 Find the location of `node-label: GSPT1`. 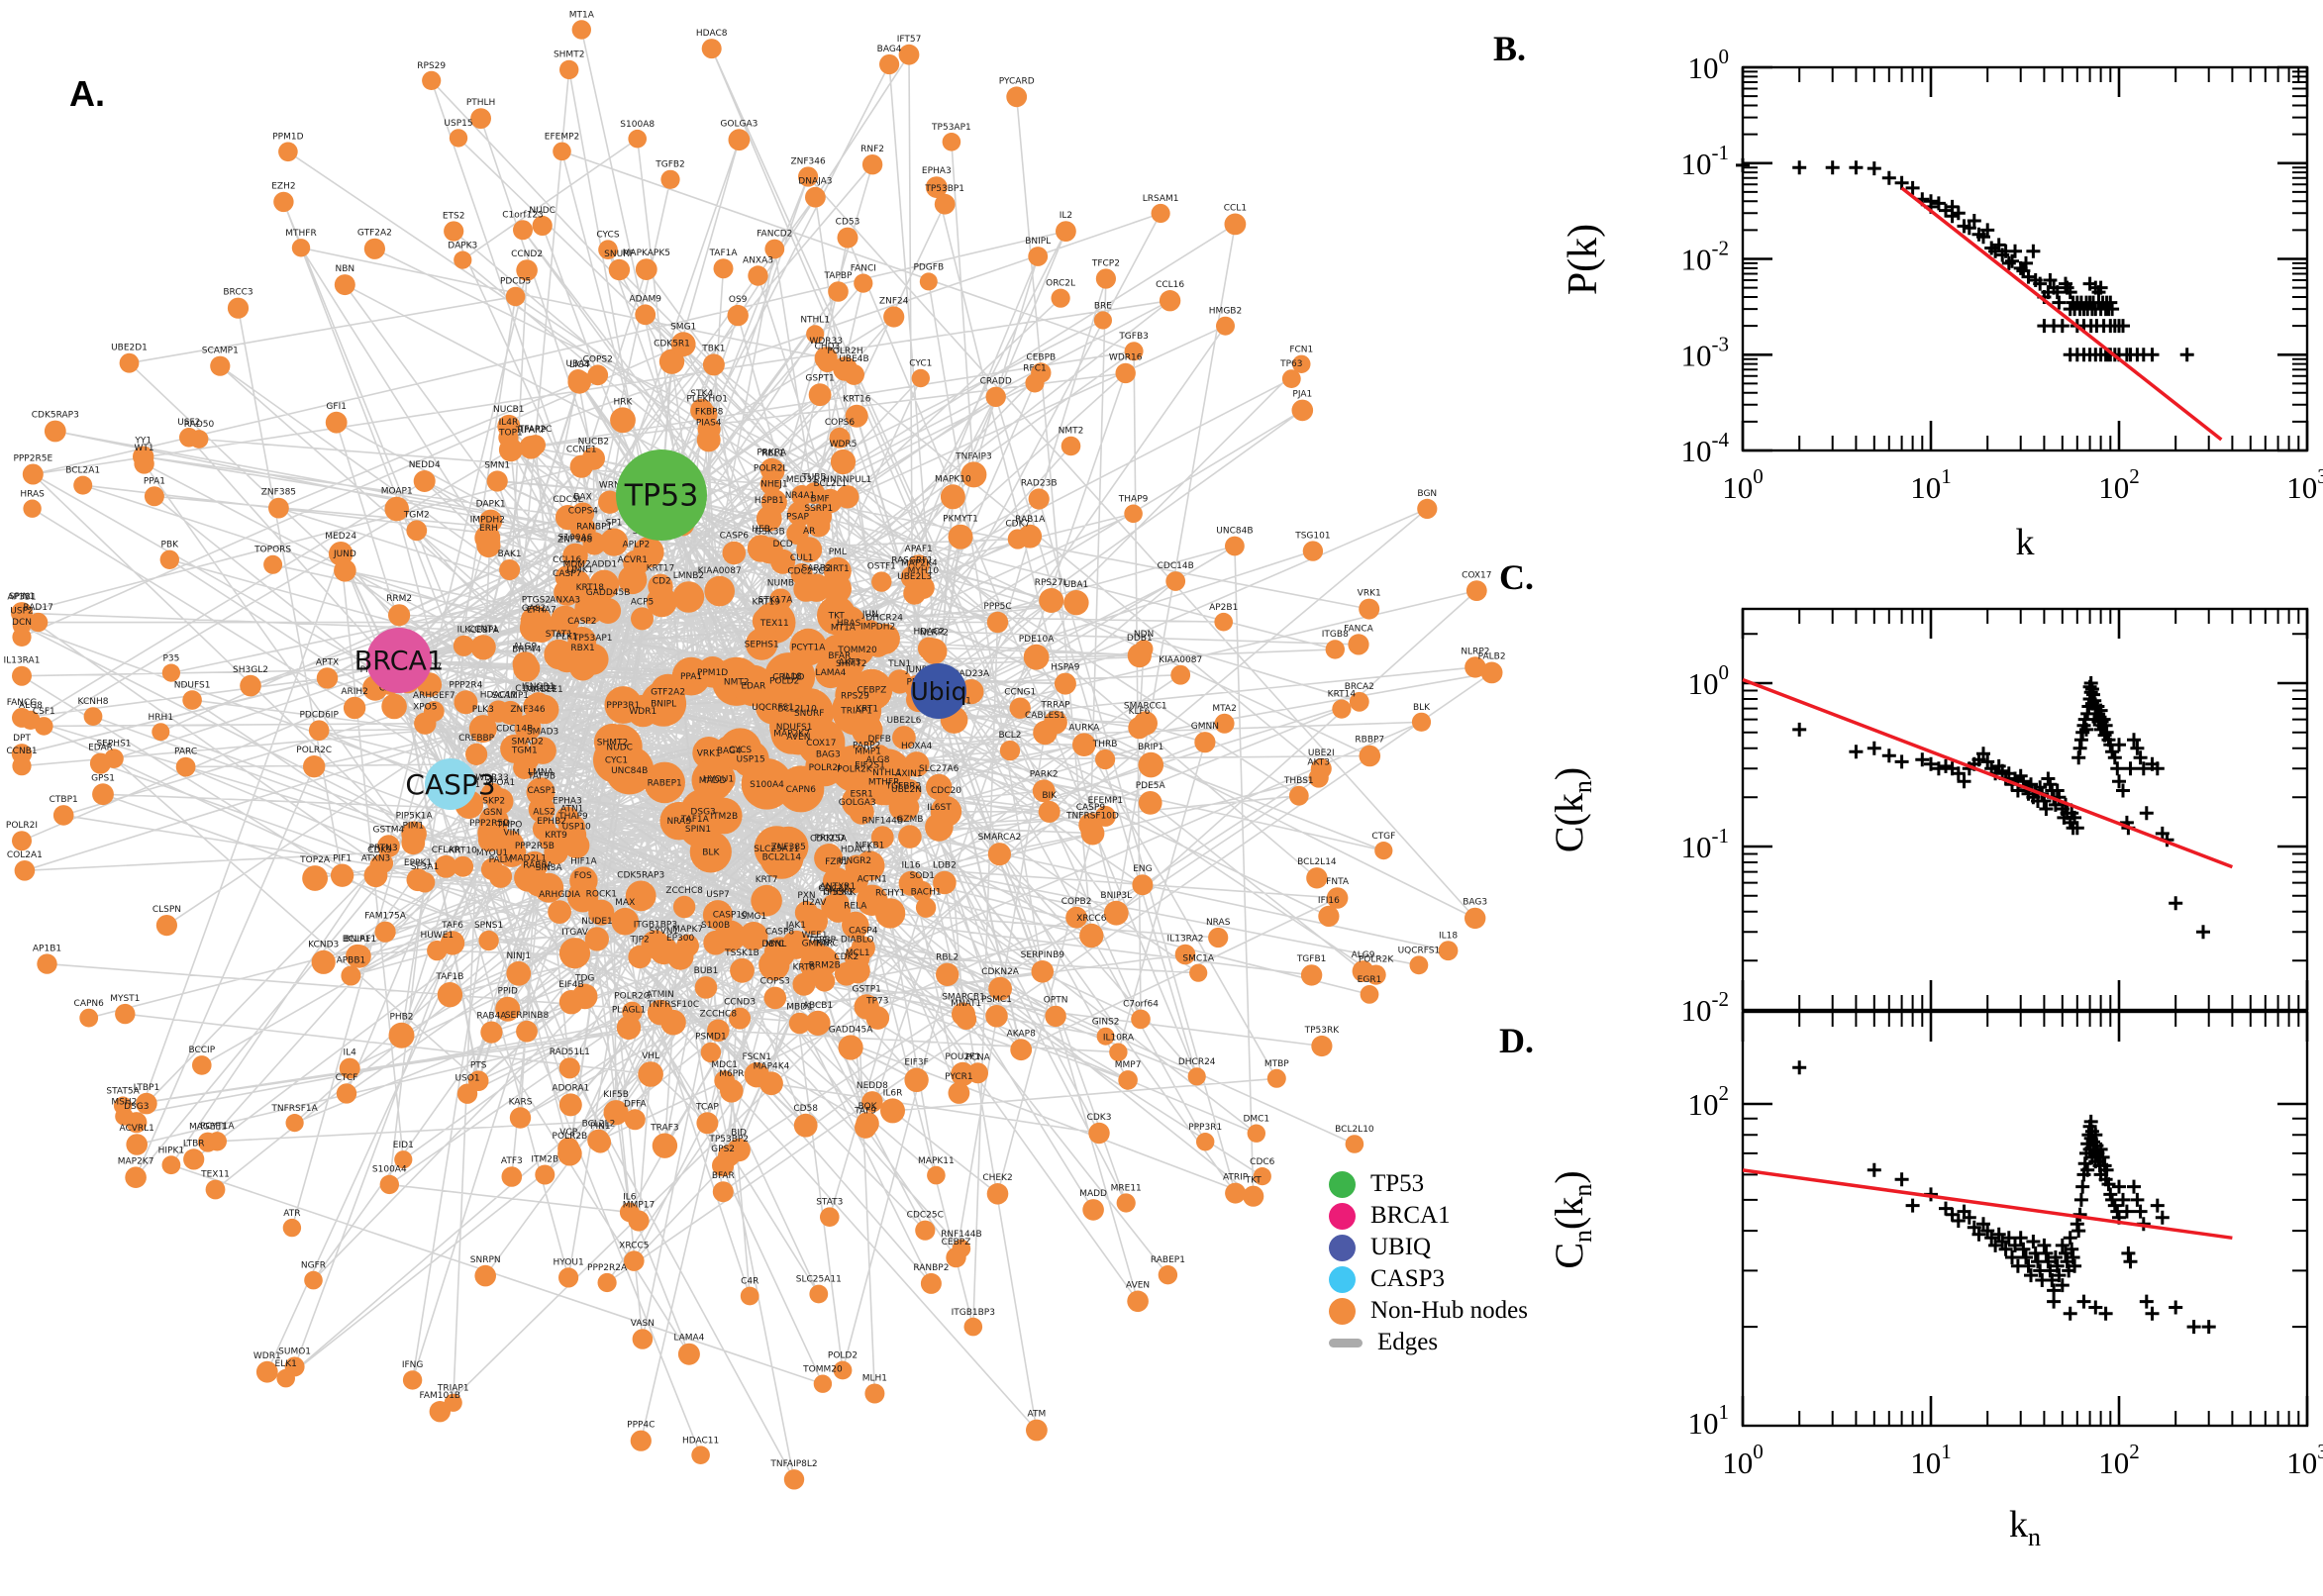

node-label: GSPT1 is located at coordinates (819, 378).